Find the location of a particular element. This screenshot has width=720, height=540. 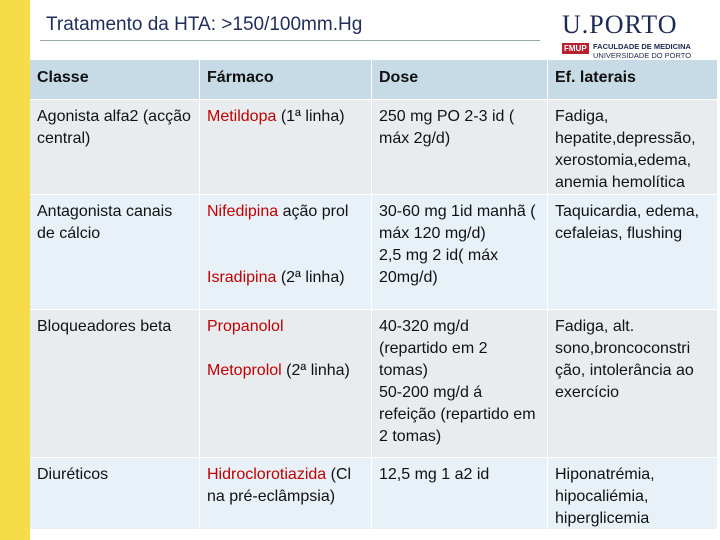

logo-name: U.PORTO is located at coordinates (620, 24).